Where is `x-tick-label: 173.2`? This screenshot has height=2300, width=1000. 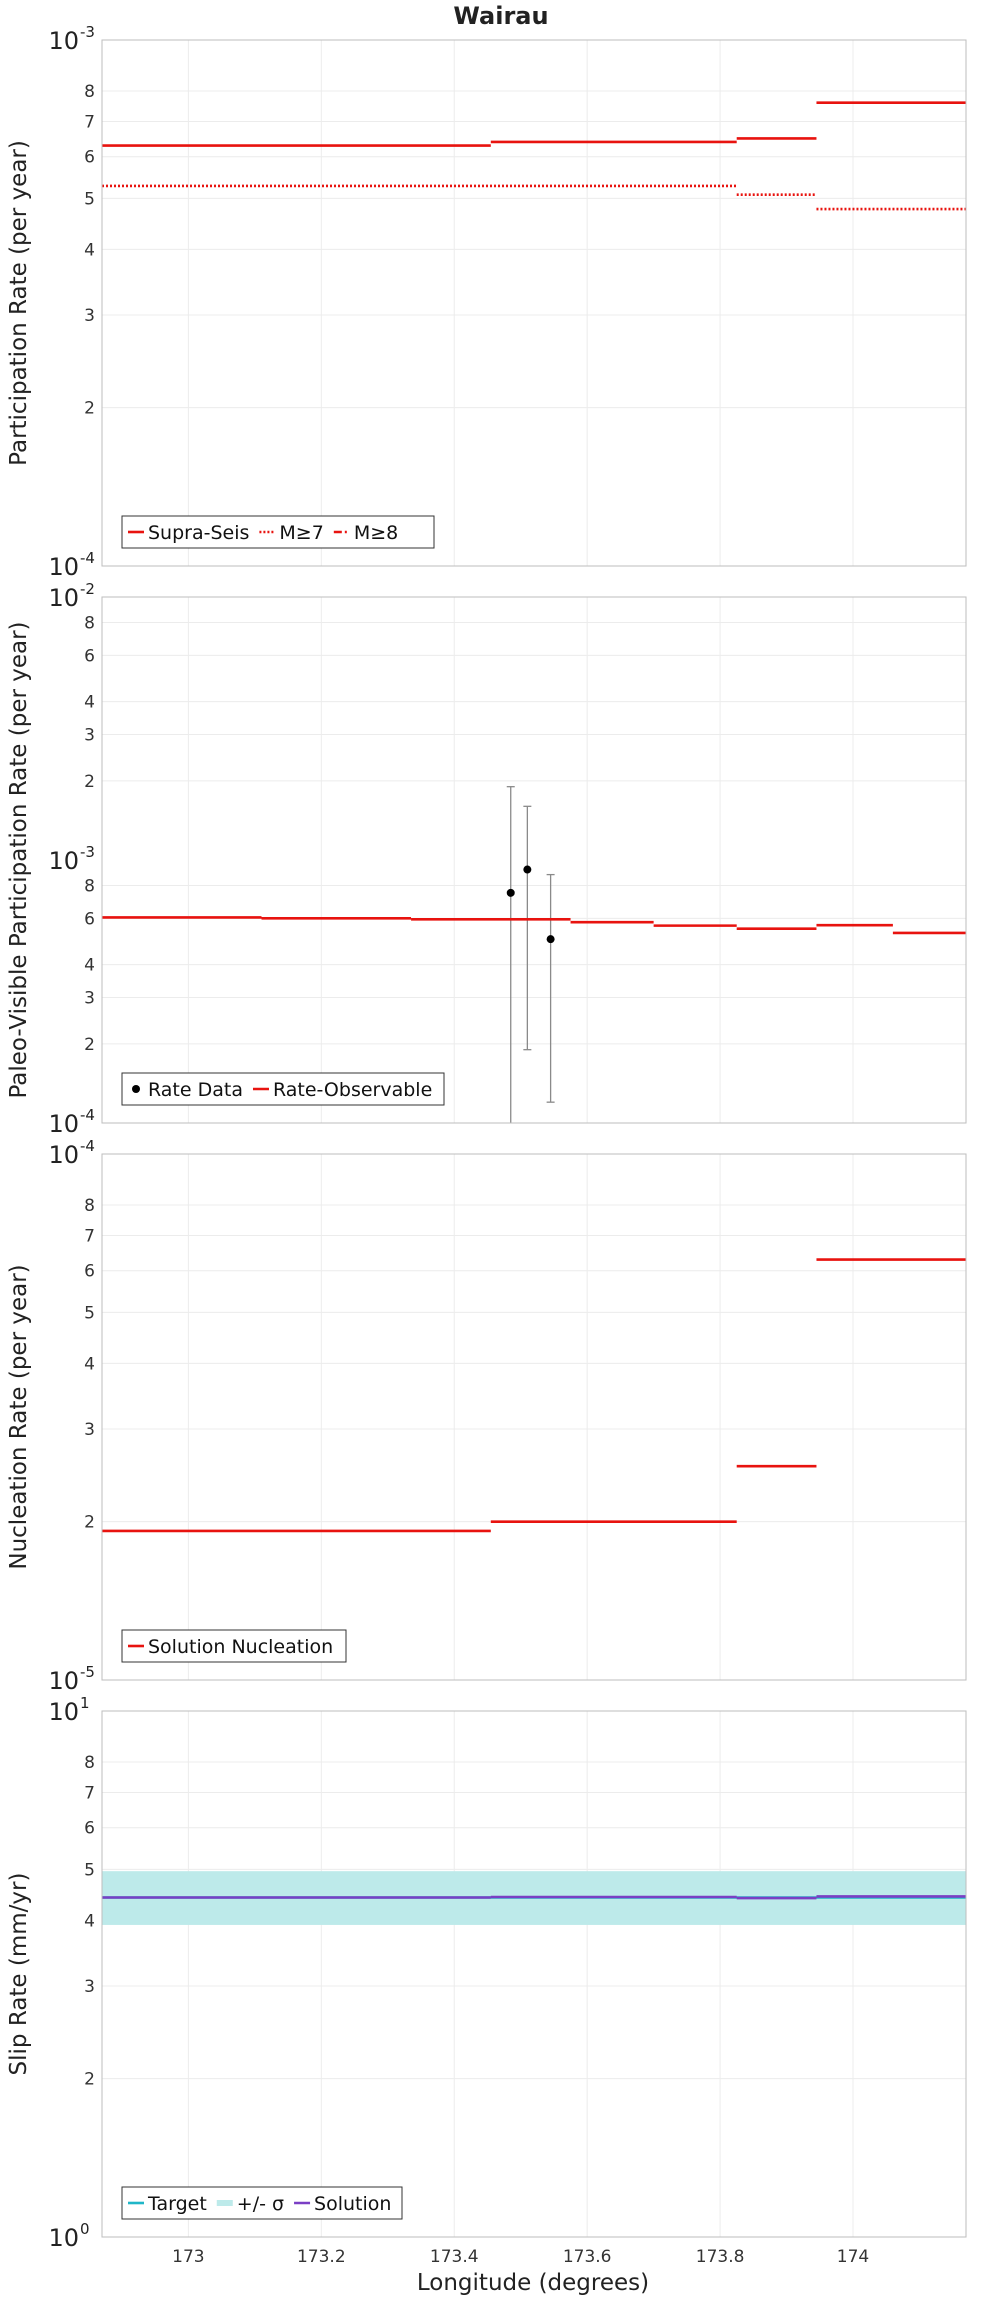
x-tick-label: 173.2 is located at coordinates (321, 2257).